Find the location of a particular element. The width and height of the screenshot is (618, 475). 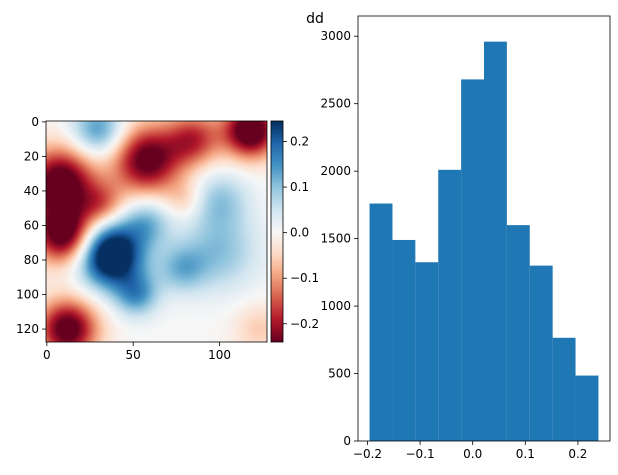

colorbar-gradient is located at coordinates (277, 231).